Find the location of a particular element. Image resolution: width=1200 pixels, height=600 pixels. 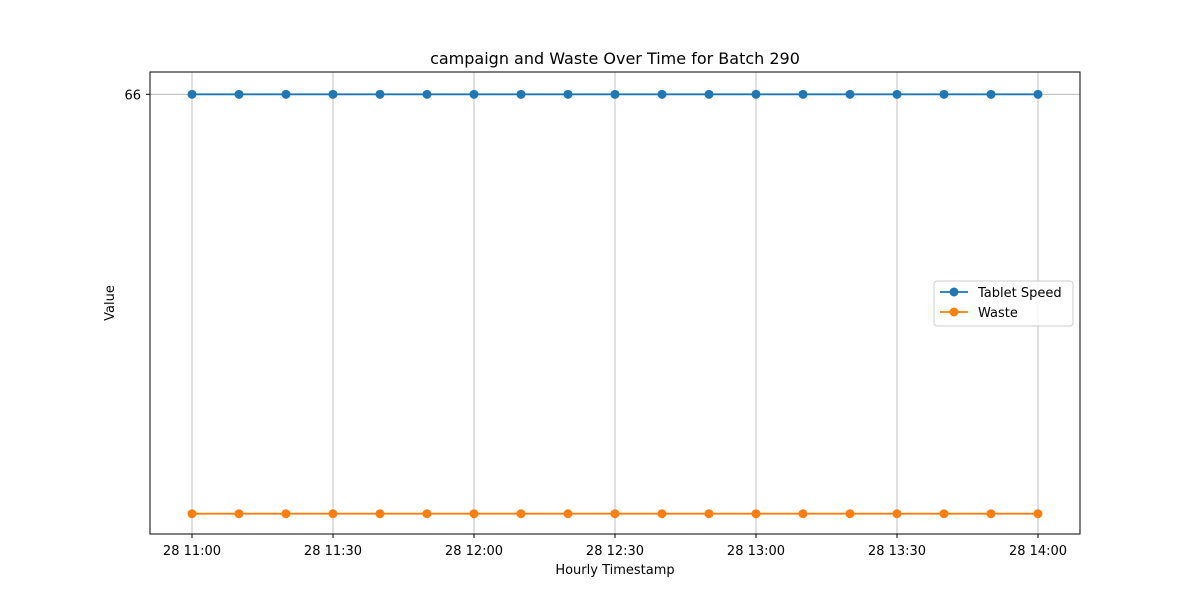

legend-label: Tablet Speed is located at coordinates (1019, 293).